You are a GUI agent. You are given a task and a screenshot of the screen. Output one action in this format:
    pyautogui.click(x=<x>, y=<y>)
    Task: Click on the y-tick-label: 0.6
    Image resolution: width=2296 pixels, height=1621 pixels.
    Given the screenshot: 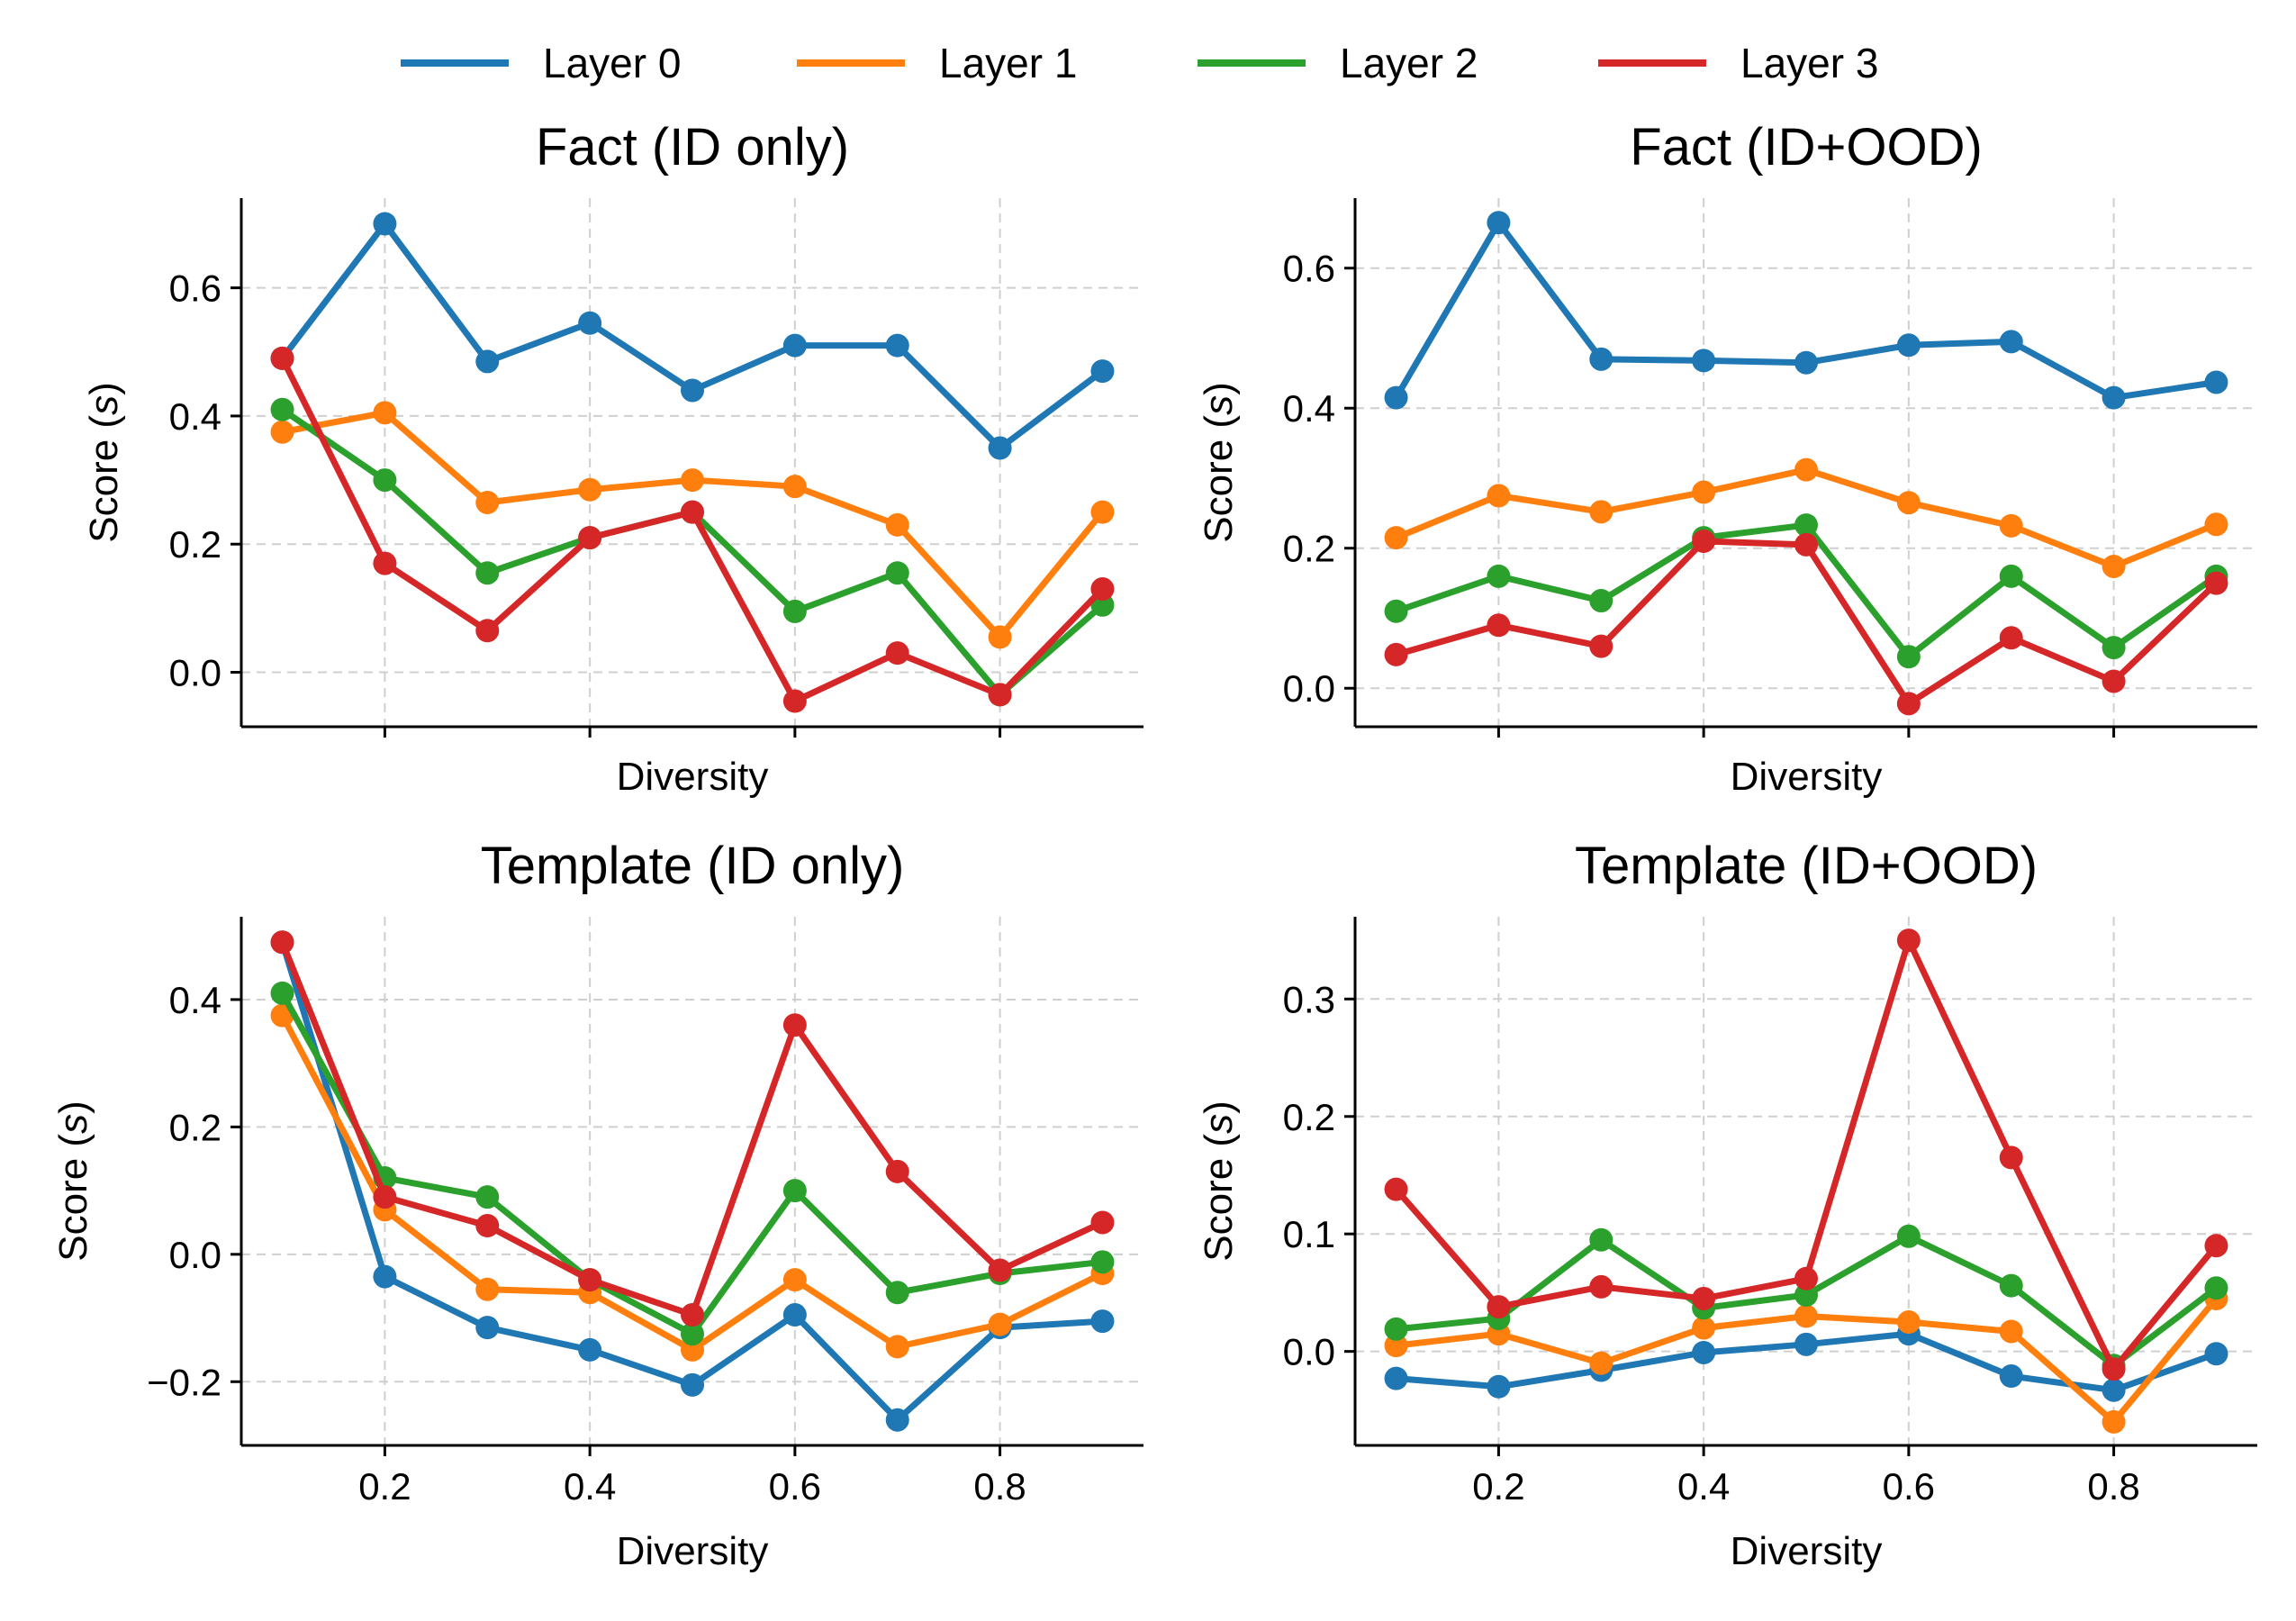 What is the action you would take?
    pyautogui.click(x=195, y=288)
    